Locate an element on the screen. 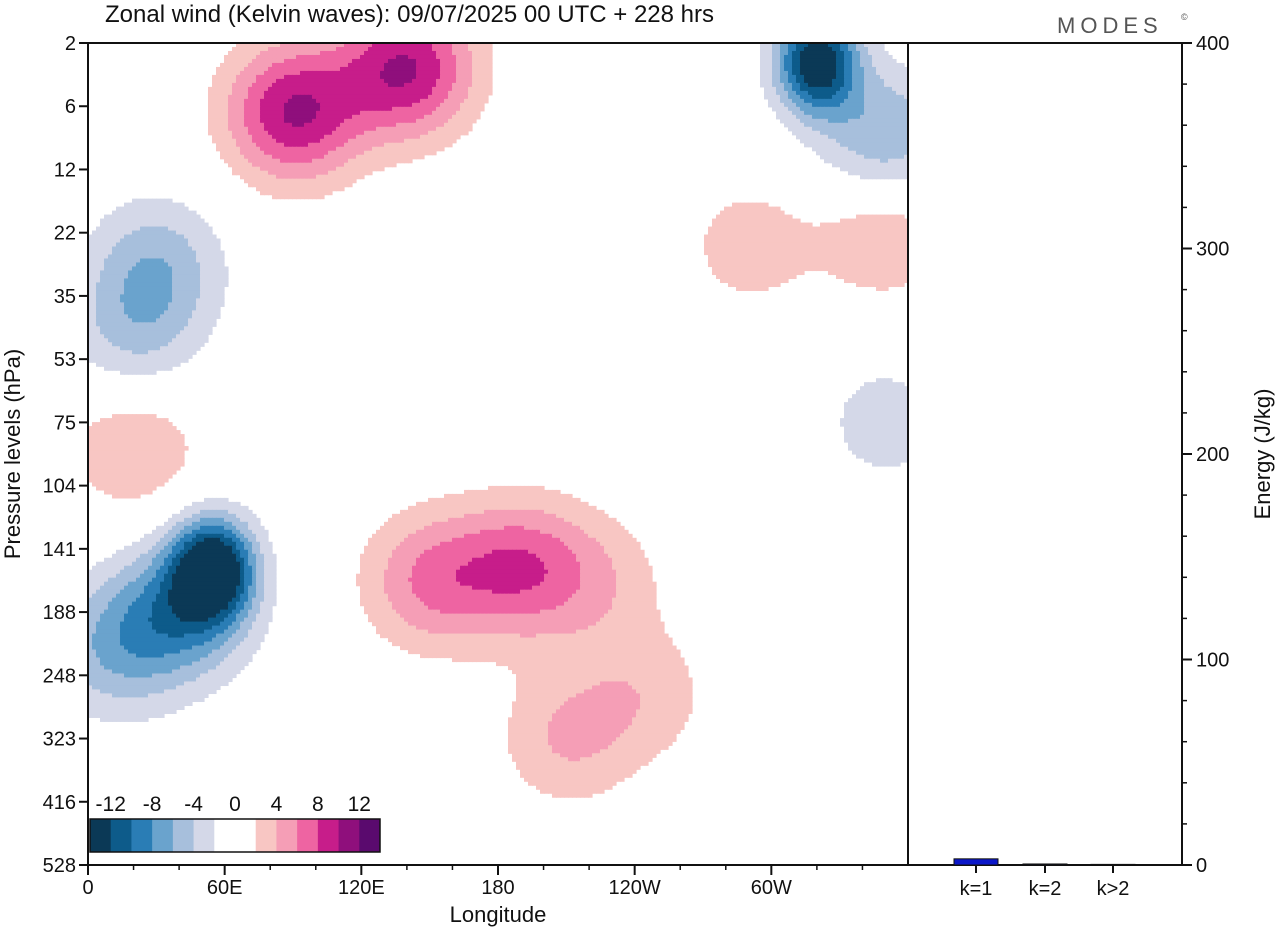  brand-logo: MODES is located at coordinates (1110, 25).